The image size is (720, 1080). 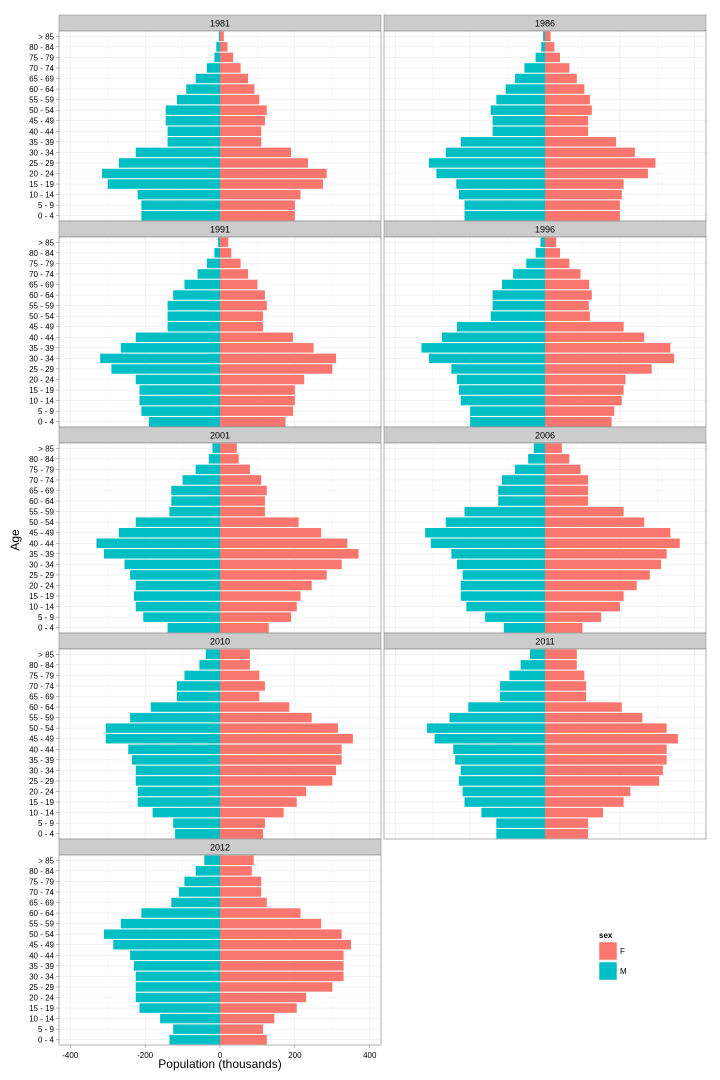 I want to click on y-tick-label: 25 - 29, so click(x=41, y=163).